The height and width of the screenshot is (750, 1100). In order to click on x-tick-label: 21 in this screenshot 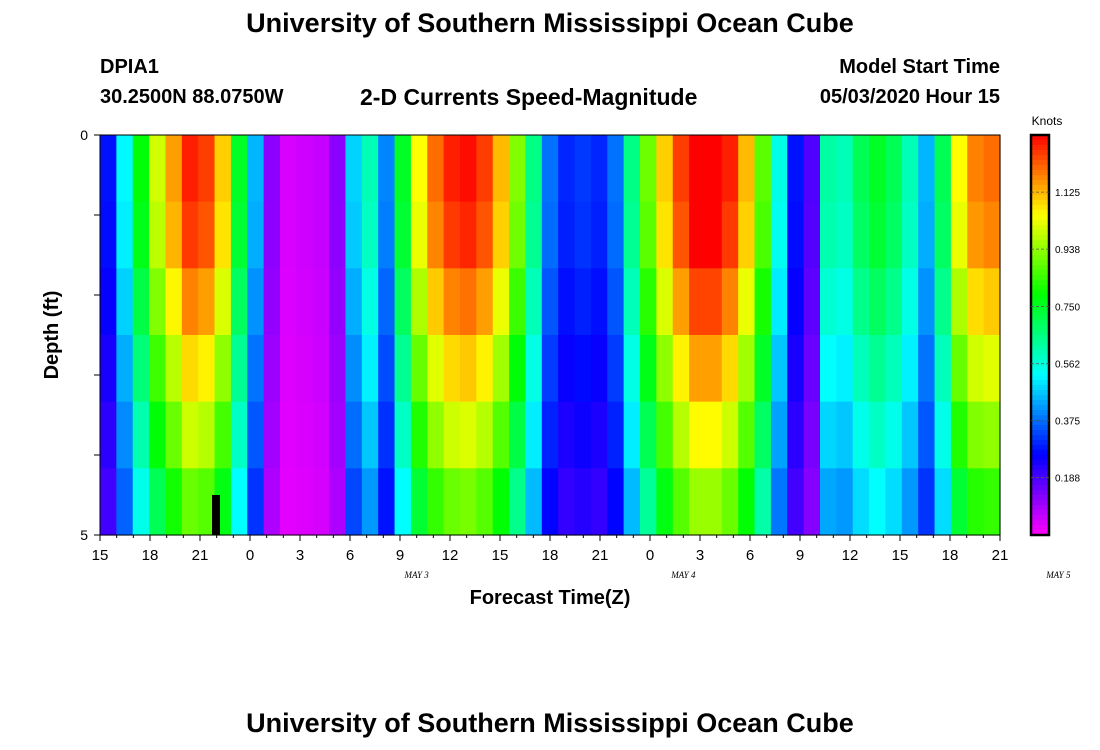, I will do `click(1000, 555)`.